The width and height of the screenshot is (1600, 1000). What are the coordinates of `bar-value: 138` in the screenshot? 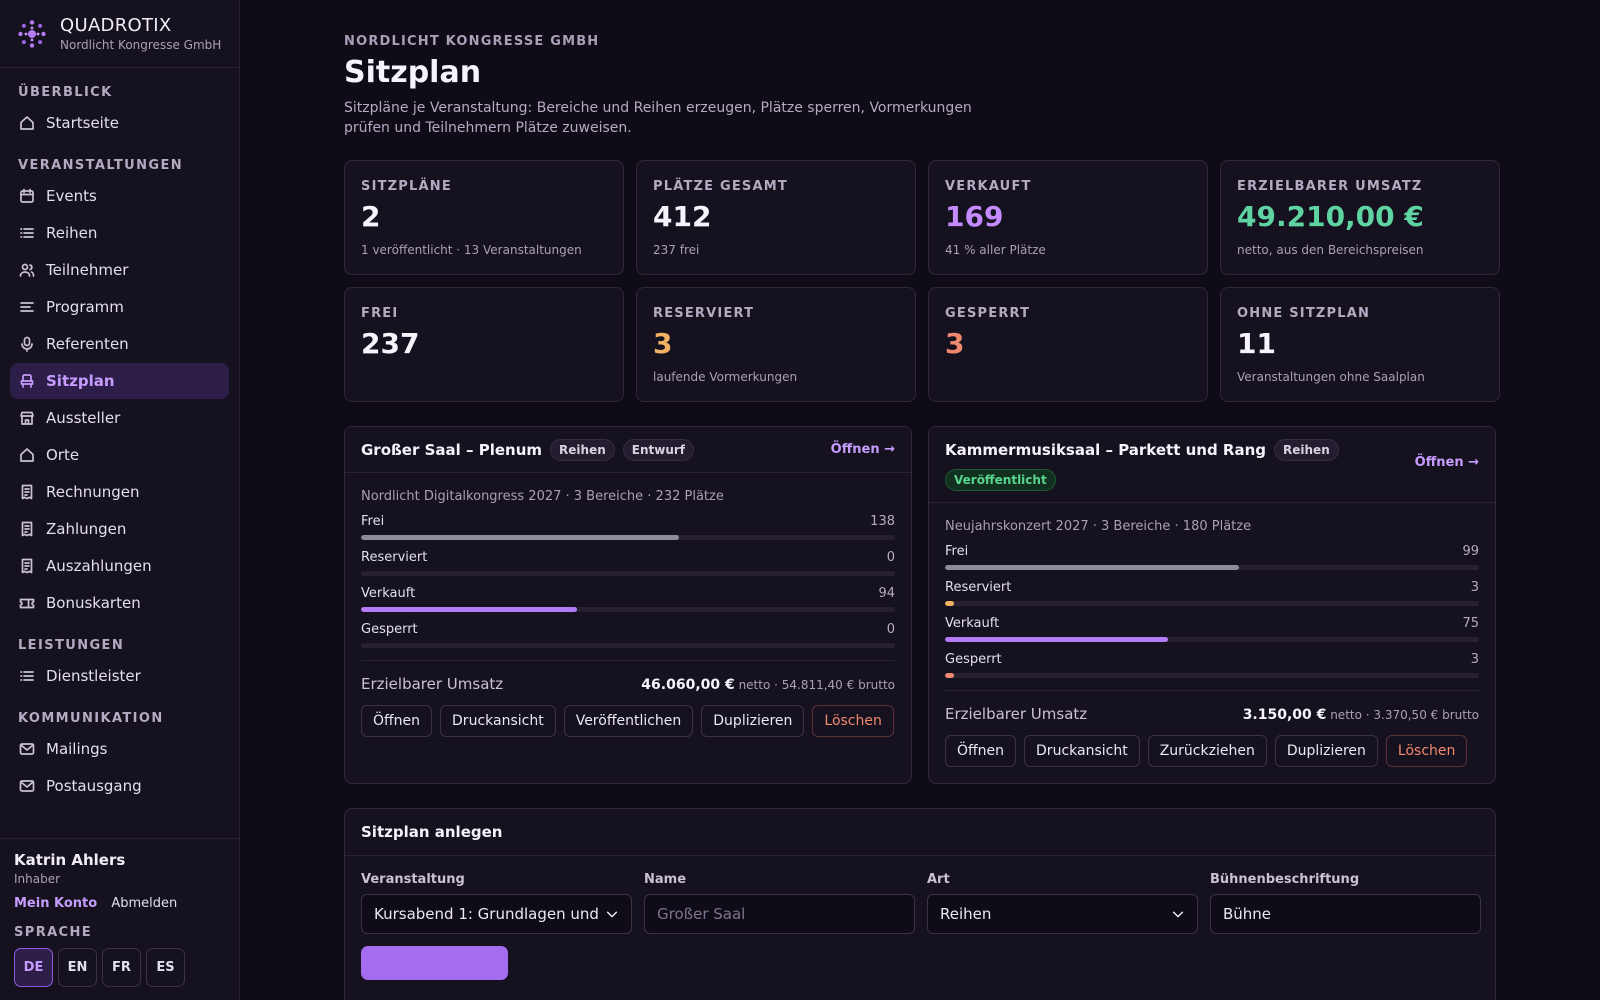 It's located at (882, 521).